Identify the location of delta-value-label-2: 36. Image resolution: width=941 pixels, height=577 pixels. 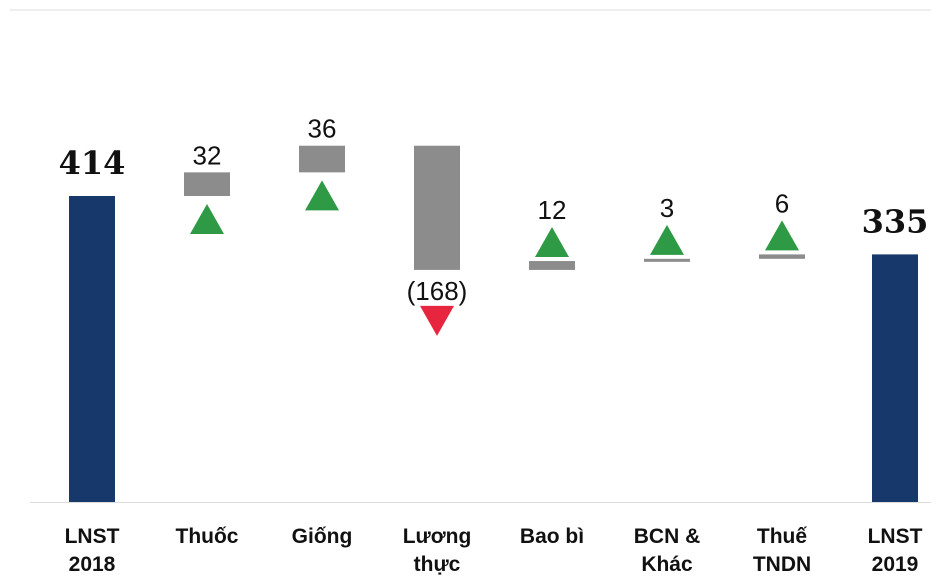
(322, 129).